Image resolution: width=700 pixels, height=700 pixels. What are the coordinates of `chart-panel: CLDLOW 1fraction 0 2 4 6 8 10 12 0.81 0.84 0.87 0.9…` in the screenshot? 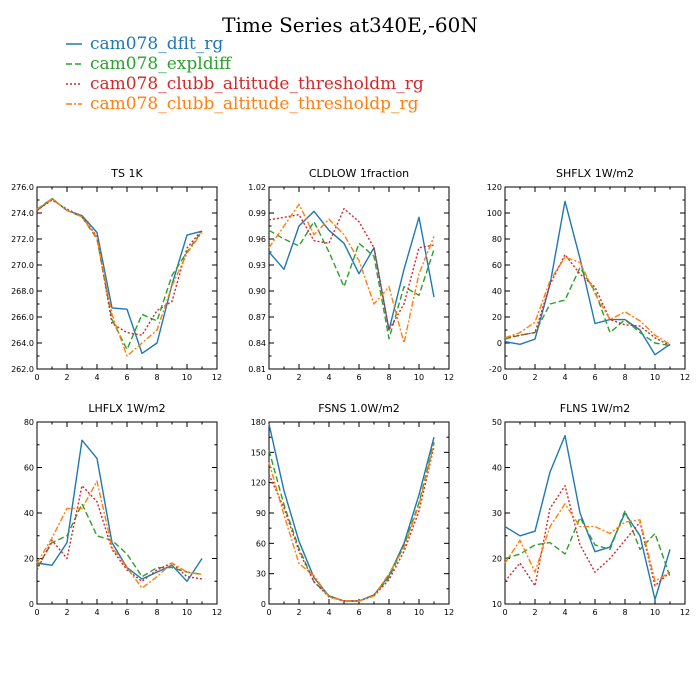 It's located at (351, 274).